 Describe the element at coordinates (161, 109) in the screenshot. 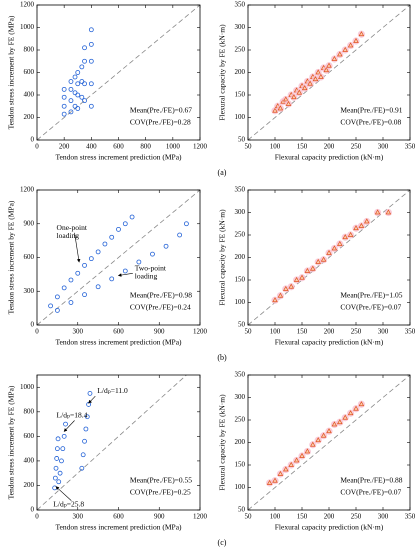

I see `annotation-line: Mean(Pre./FE)=0.67` at that location.